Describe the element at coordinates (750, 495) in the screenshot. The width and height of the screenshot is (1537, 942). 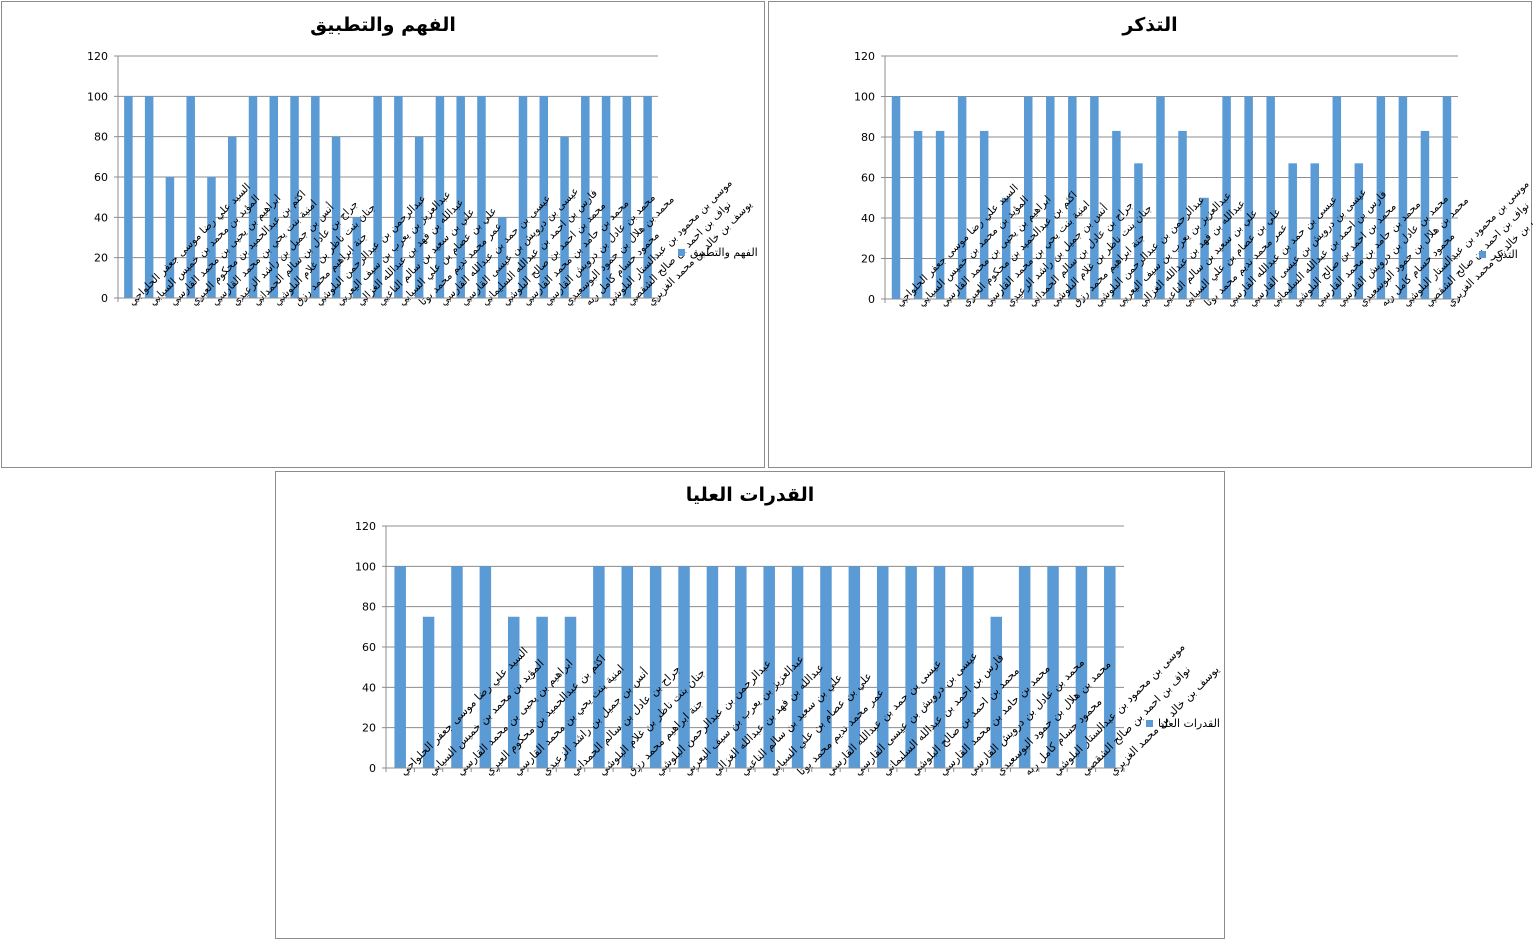
I see `chart-title: القدرات العليا` at that location.